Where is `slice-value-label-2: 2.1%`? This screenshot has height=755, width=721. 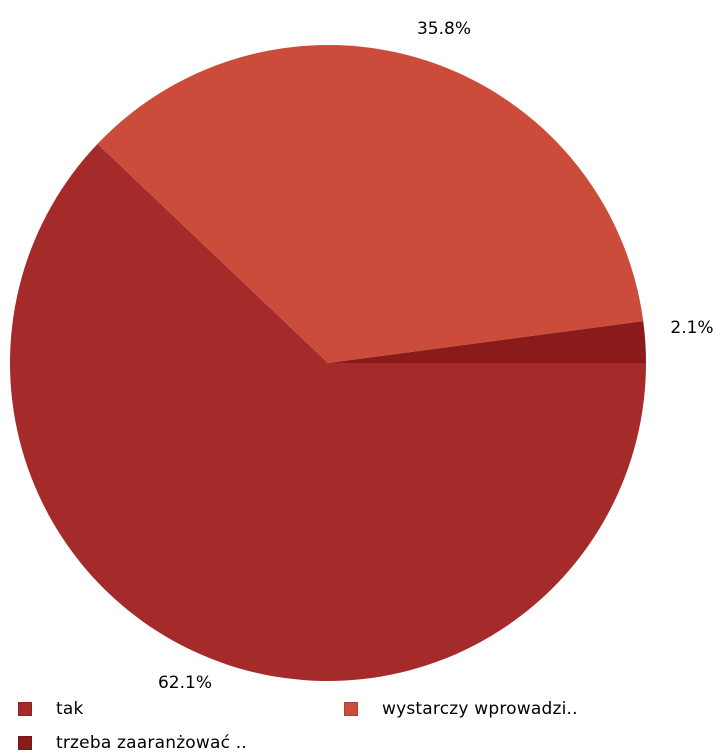
slice-value-label-2: 2.1% is located at coordinates (691, 328).